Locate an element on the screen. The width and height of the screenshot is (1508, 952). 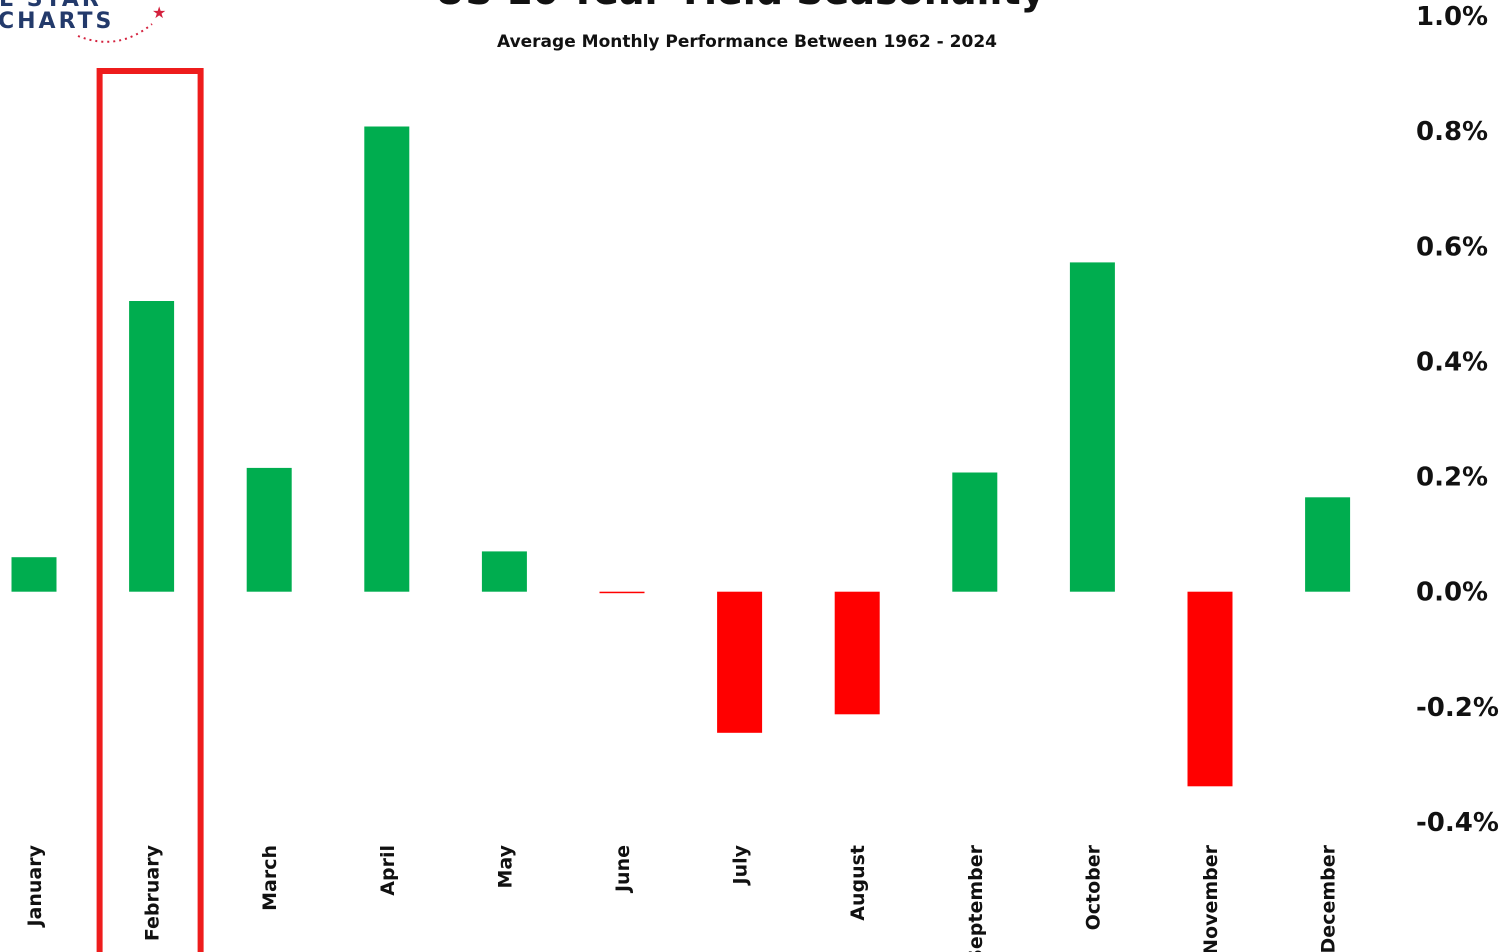
y-tick-label: -0.4% is located at coordinates (1457, 823).